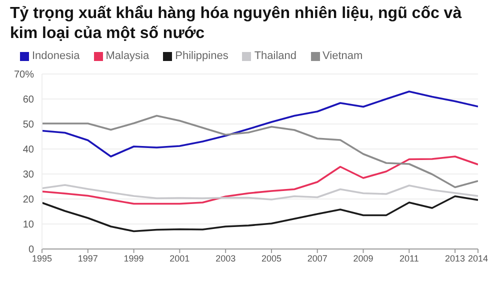 The height and width of the screenshot is (304, 500). What do you see at coordinates (226, 258) in the screenshot?
I see `x-tick-label: 2003` at bounding box center [226, 258].